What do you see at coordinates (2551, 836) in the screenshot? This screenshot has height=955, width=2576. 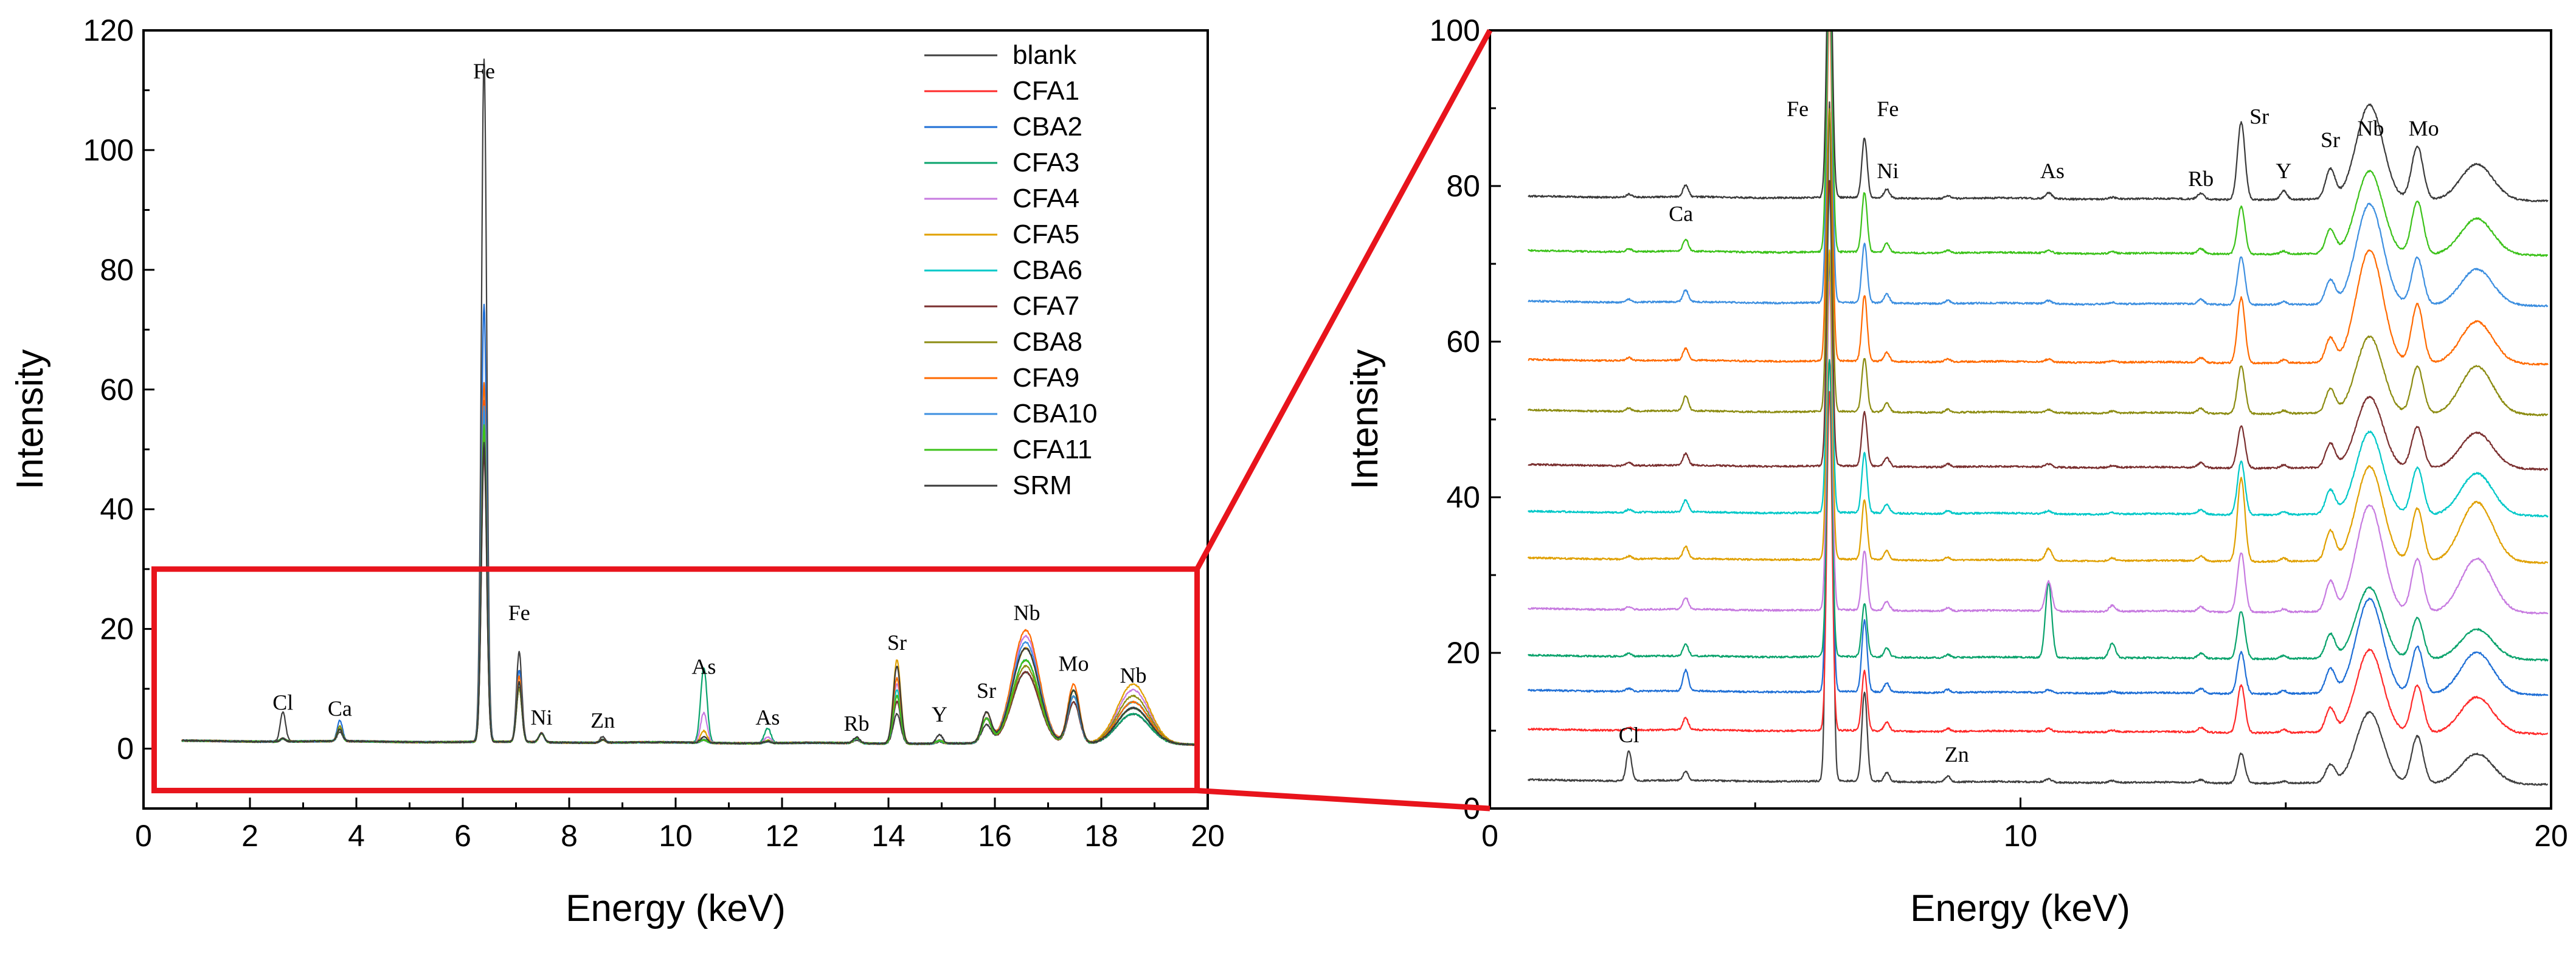 I see `right-x-tick-label: 20` at bounding box center [2551, 836].